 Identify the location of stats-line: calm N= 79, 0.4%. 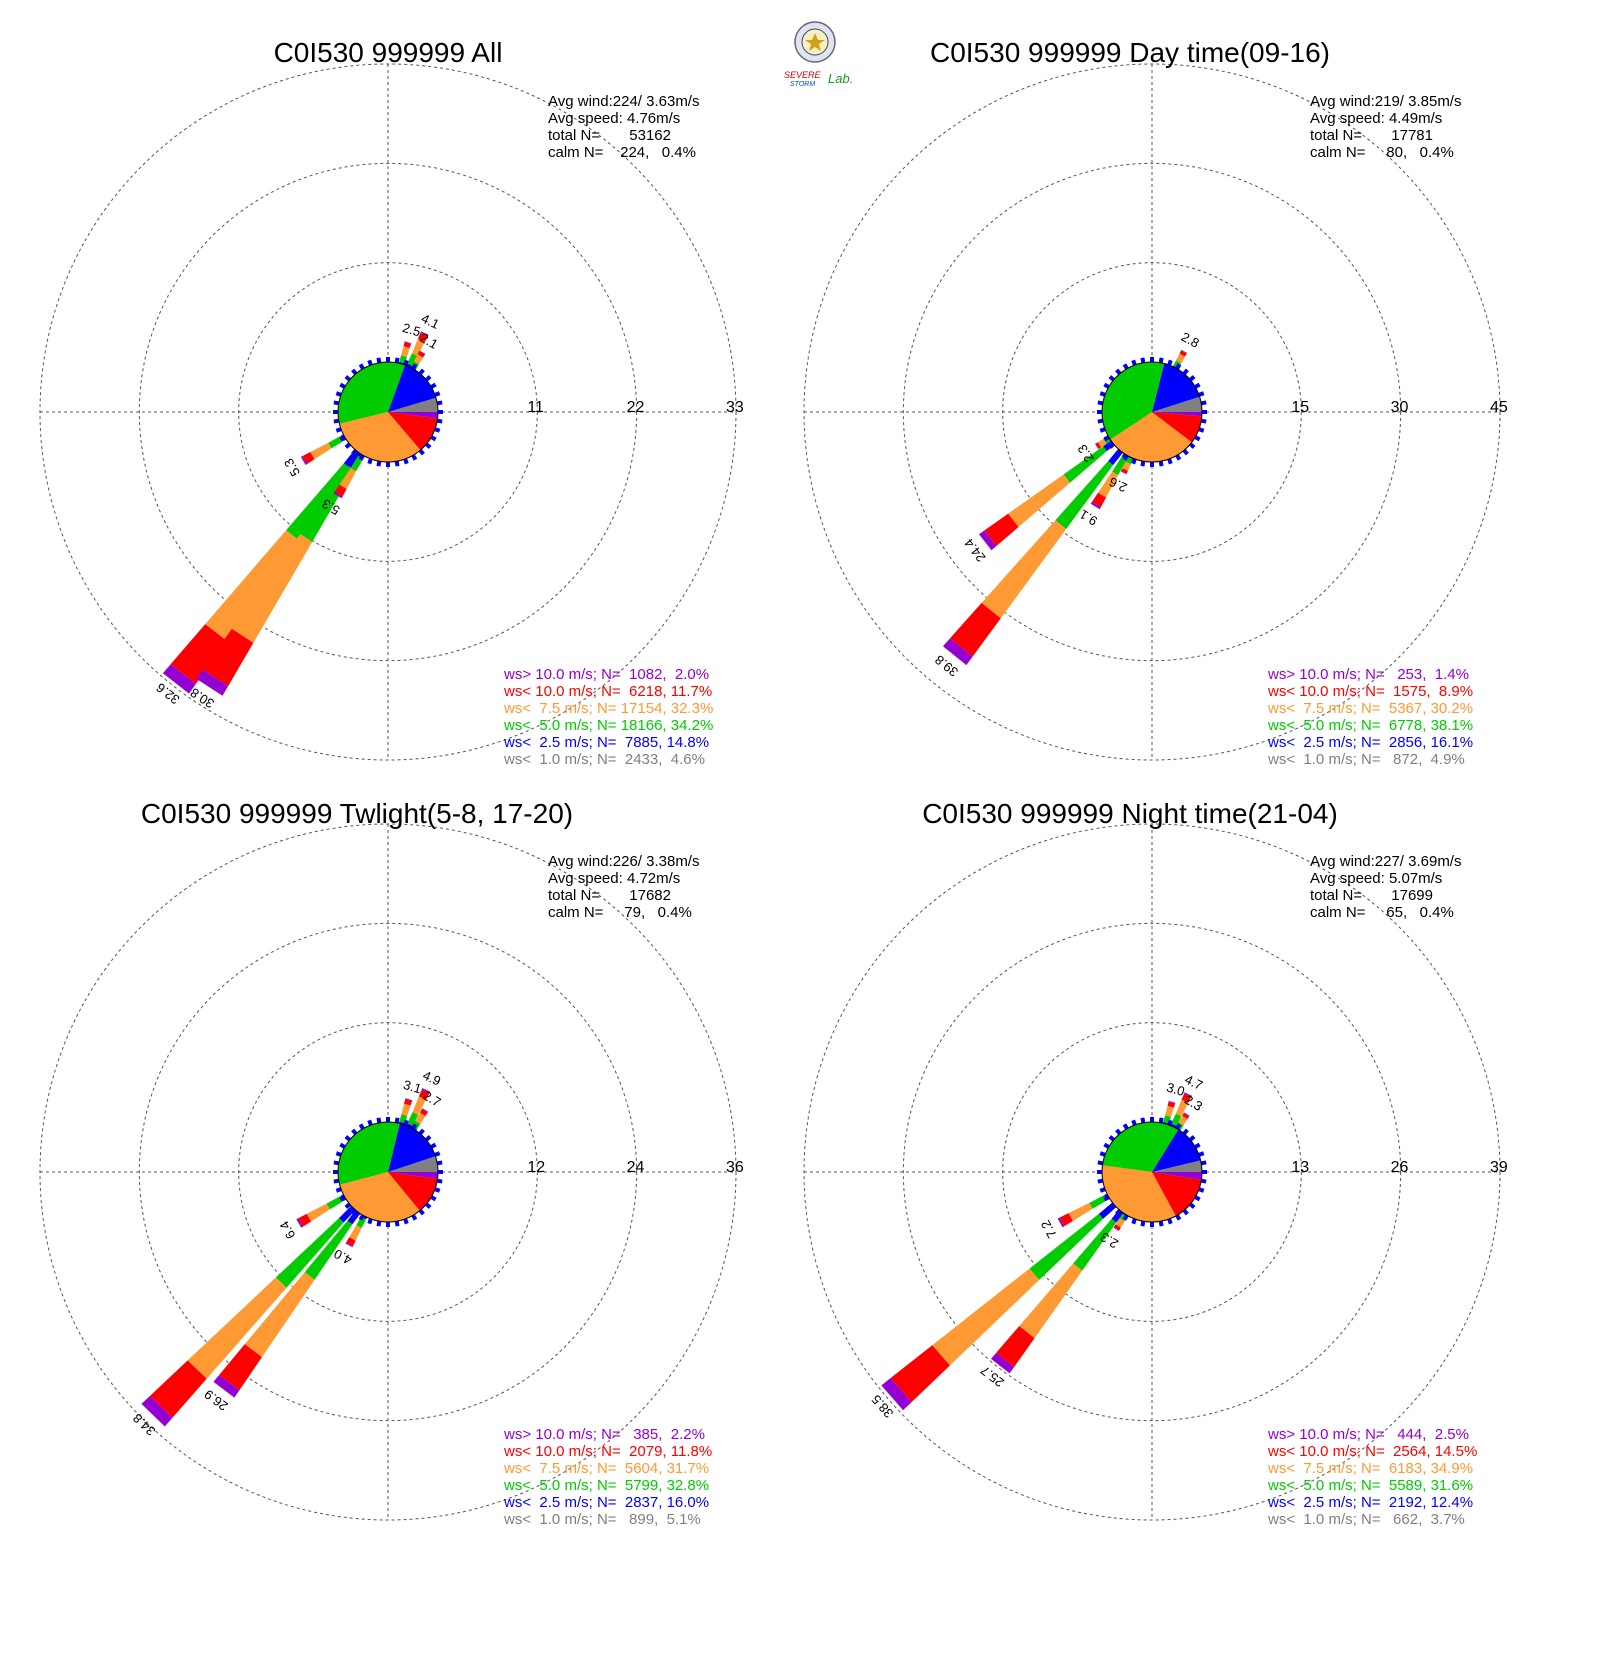
(620, 912).